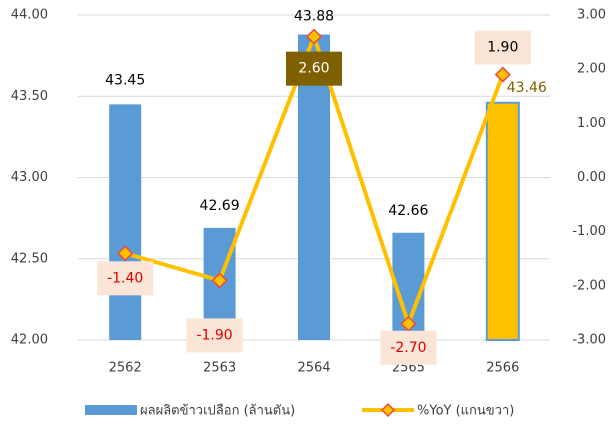 The image size is (613, 425). I want to click on bar-value-label: 42.66, so click(408, 211).